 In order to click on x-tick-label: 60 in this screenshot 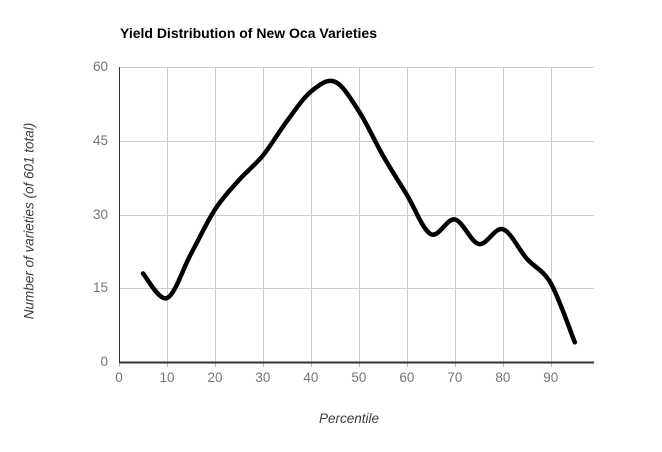, I will do `click(407, 377)`.